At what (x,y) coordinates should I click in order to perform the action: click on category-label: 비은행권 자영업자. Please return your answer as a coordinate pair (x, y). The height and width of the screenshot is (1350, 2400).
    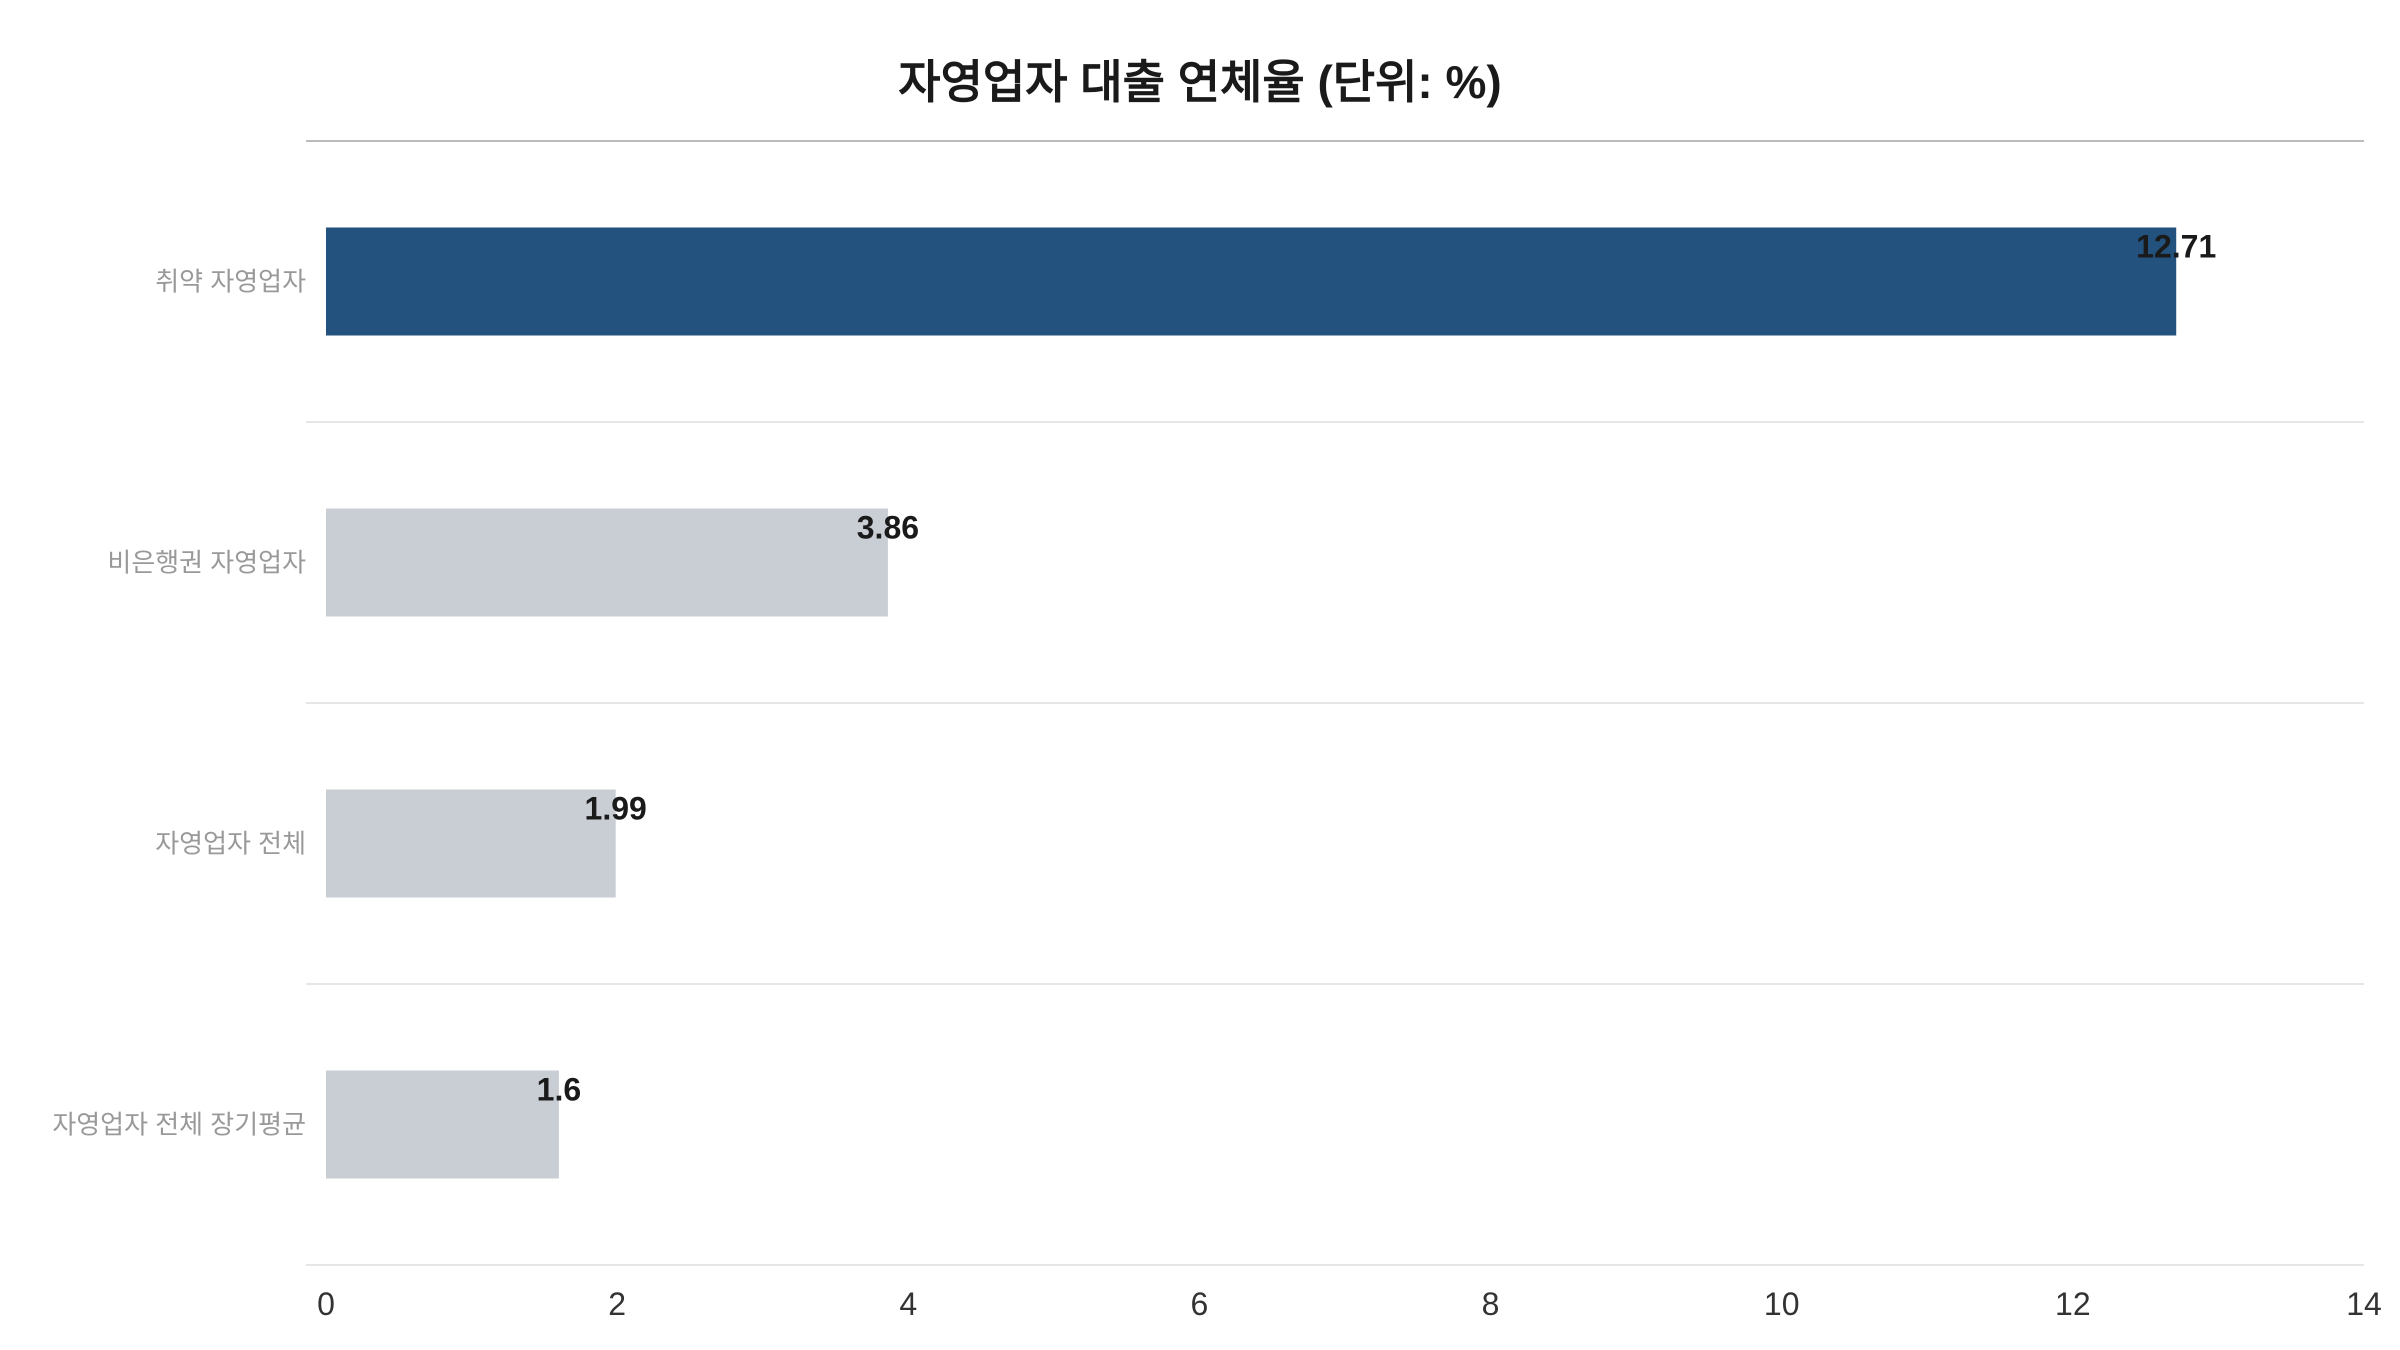
    Looking at the image, I should click on (206, 563).